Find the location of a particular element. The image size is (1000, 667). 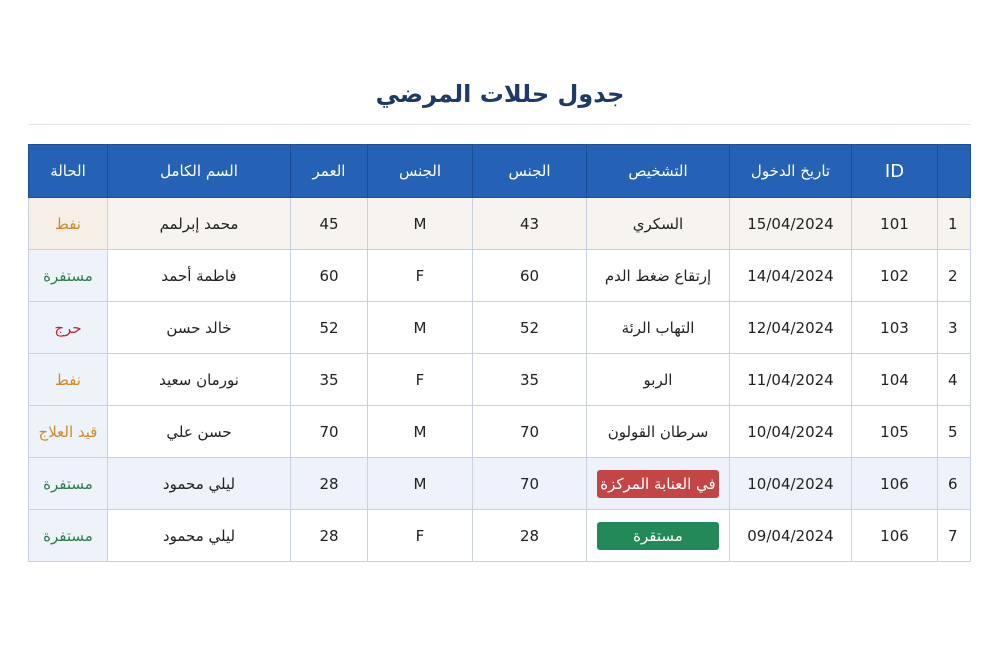

cell-age: 45 is located at coordinates (329, 223).